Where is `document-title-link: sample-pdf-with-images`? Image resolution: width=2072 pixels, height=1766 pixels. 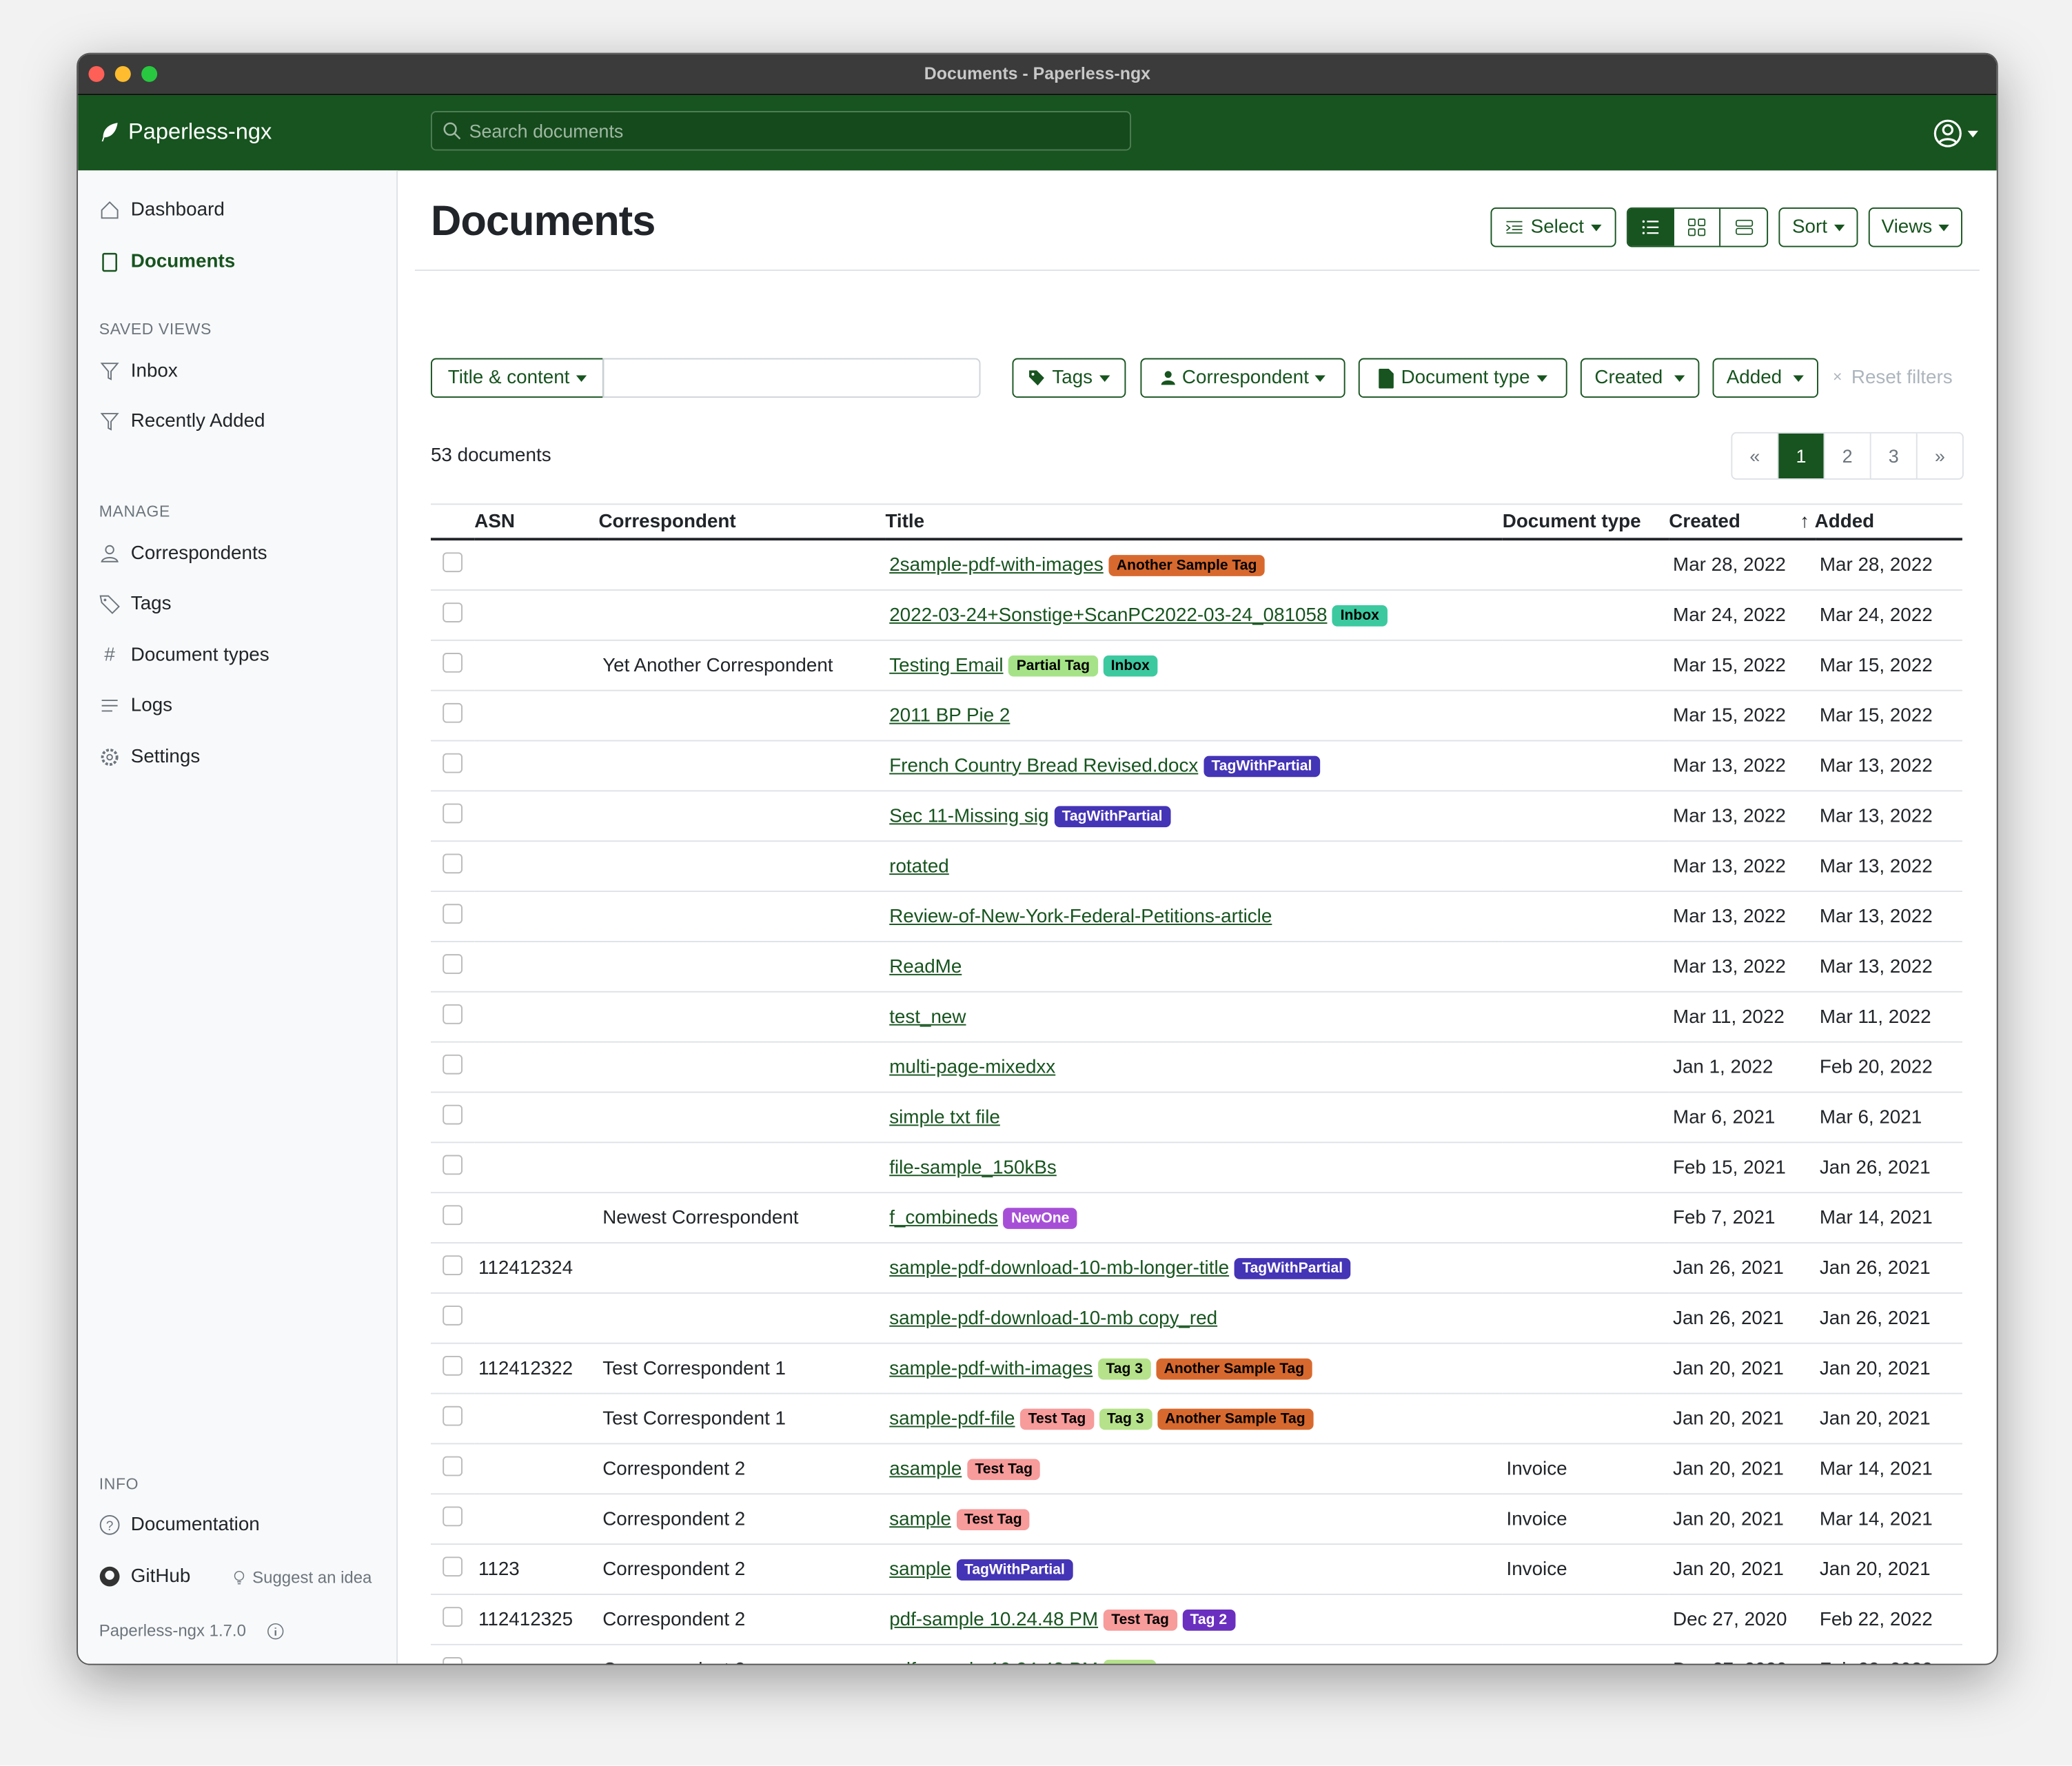
document-title-link: sample-pdf-with-images is located at coordinates (991, 1368).